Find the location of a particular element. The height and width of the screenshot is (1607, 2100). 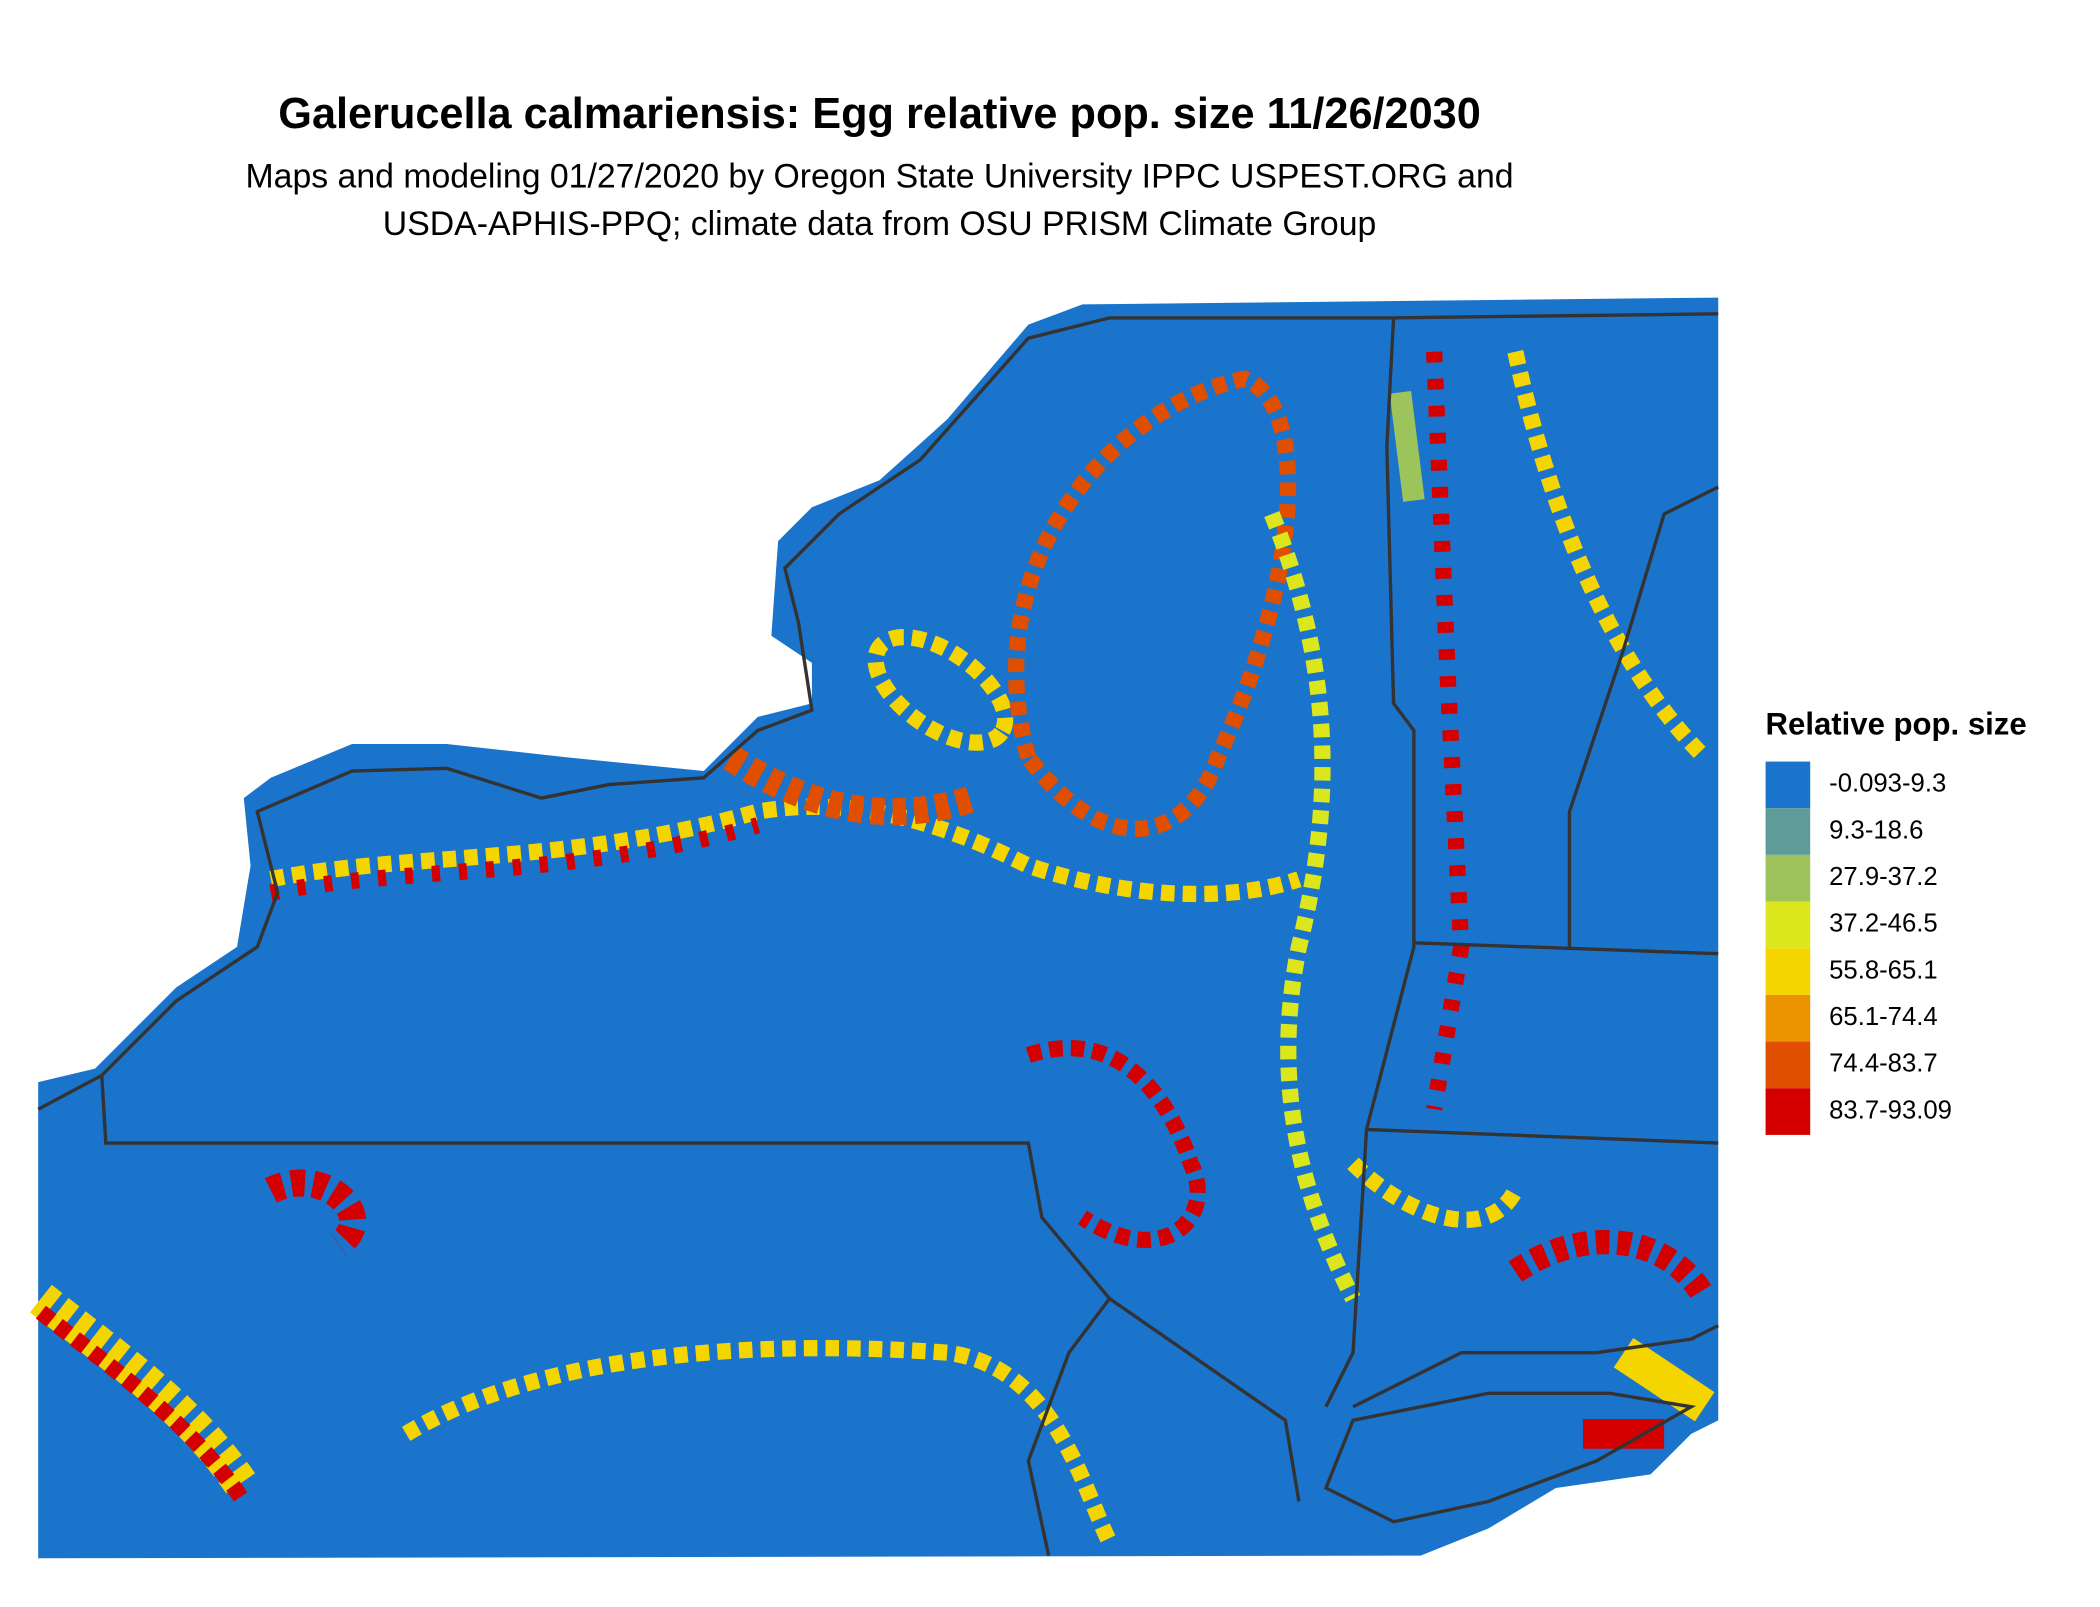

legend-label: -0.093-9.3 is located at coordinates (1887, 784).